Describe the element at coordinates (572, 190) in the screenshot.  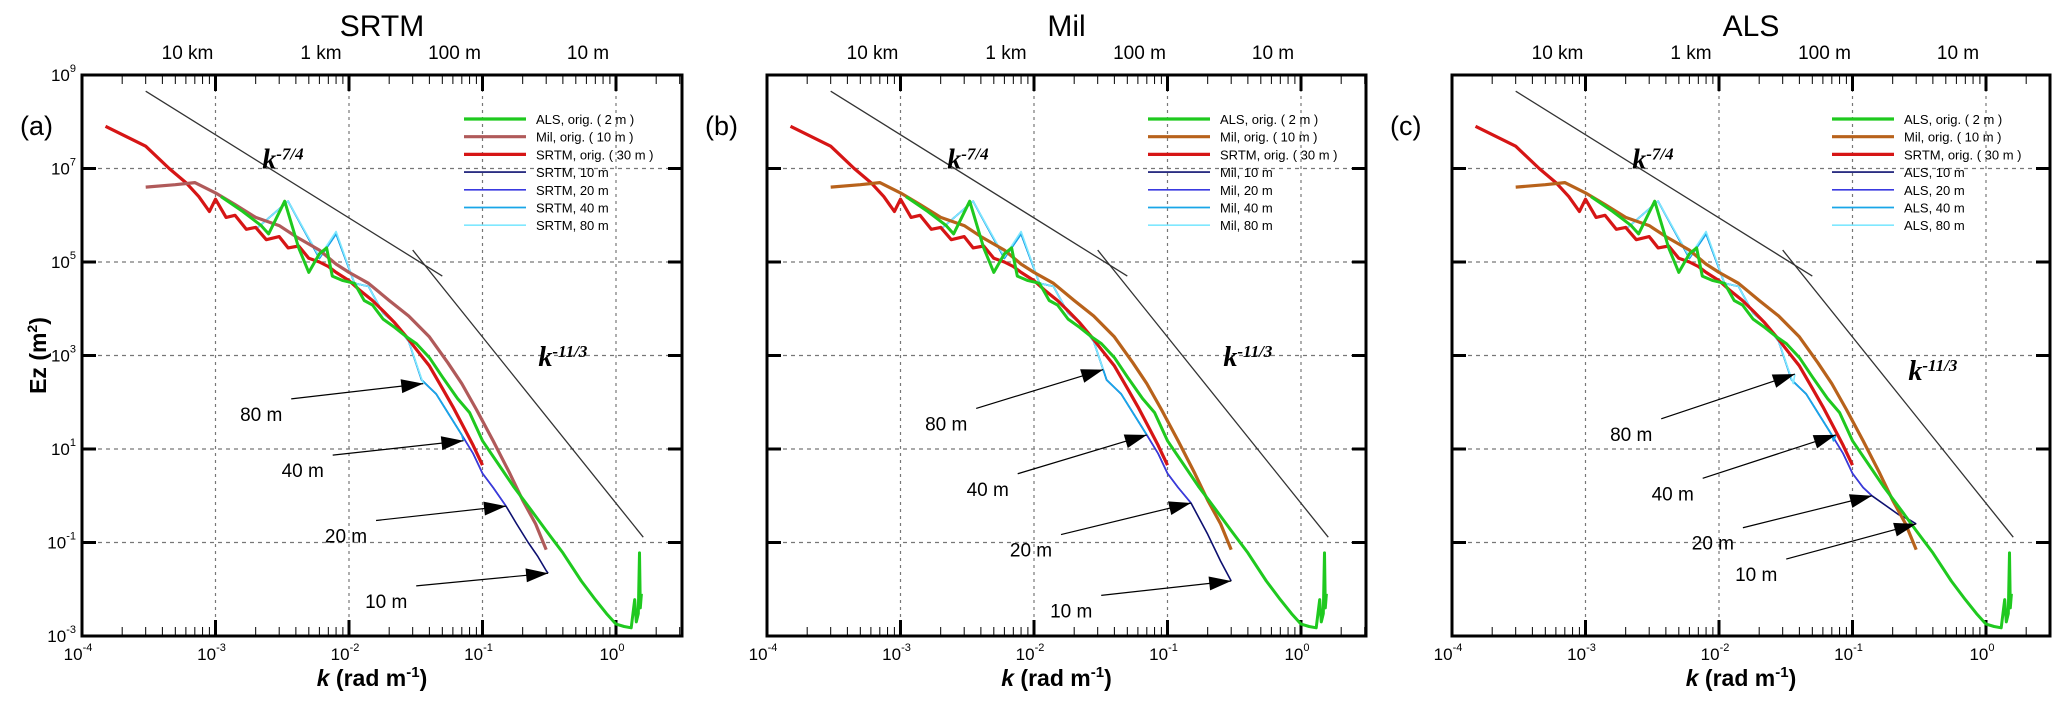
I see `legend-entry: SRTM, 20 m` at that location.